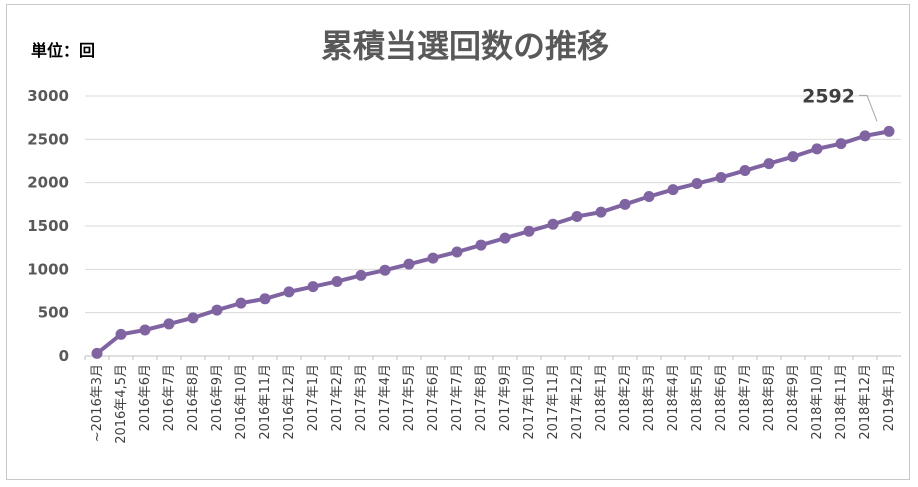 The height and width of the screenshot is (487, 918). What do you see at coordinates (889, 397) in the screenshot?
I see `x-tick-label: 2019年1月` at bounding box center [889, 397].